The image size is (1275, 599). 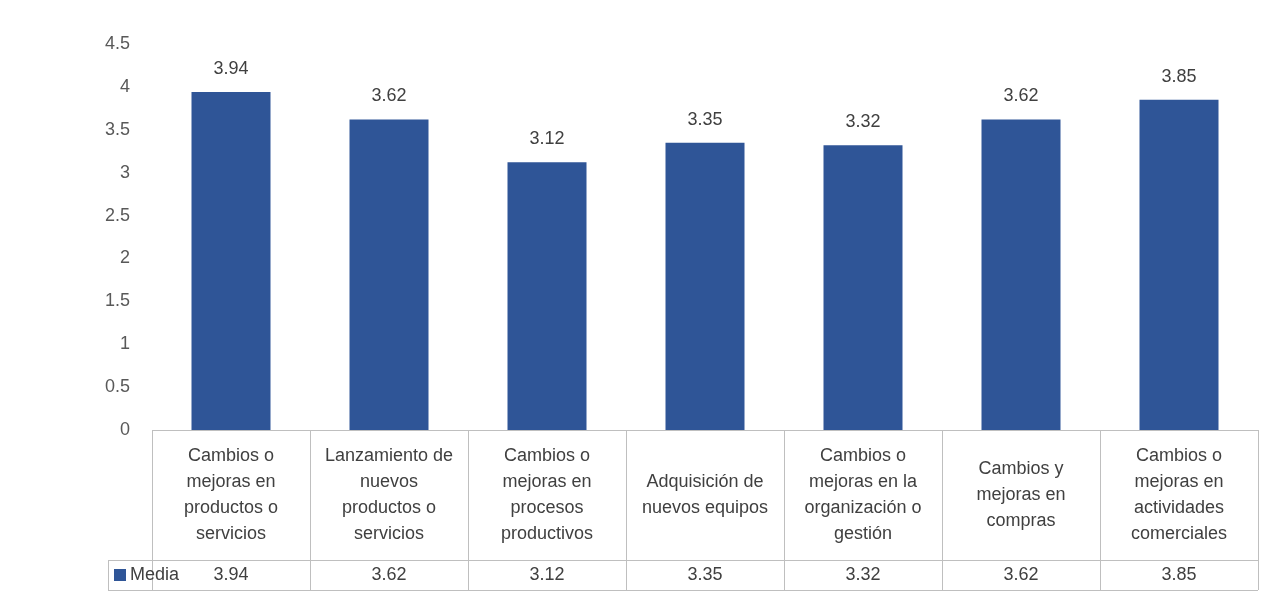 What do you see at coordinates (863, 121) in the screenshot?
I see `data-label: 3.32` at bounding box center [863, 121].